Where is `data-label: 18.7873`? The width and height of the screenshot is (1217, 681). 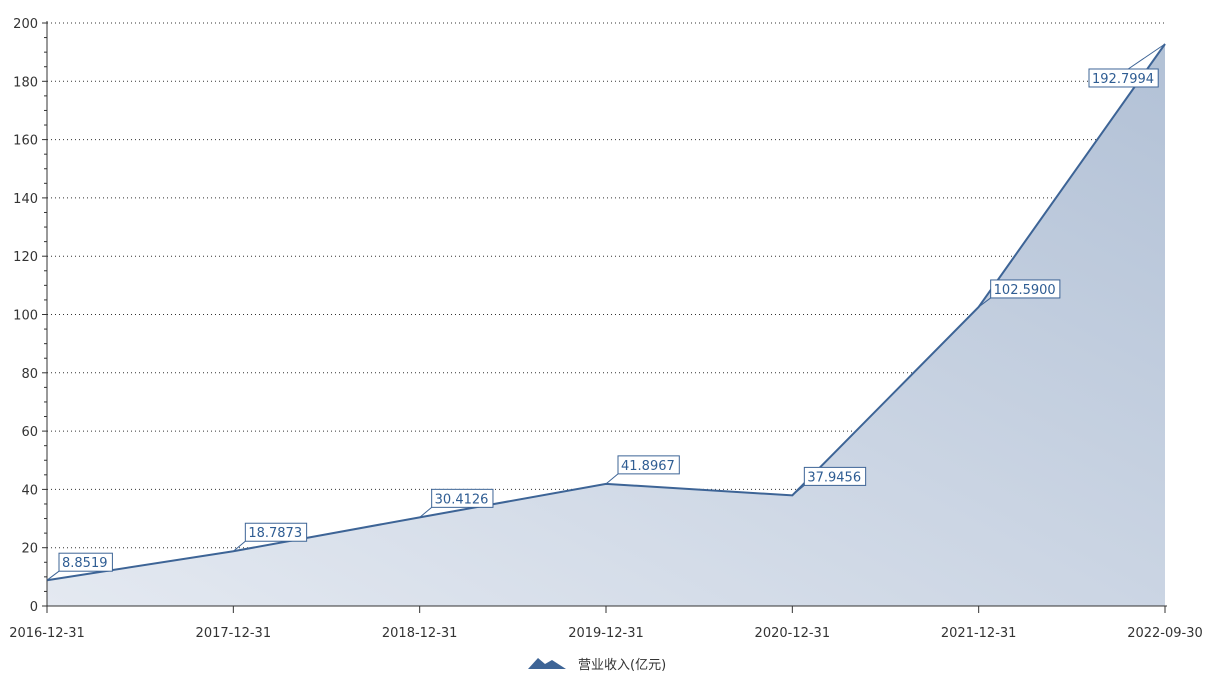
data-label: 18.7873 is located at coordinates (275, 533).